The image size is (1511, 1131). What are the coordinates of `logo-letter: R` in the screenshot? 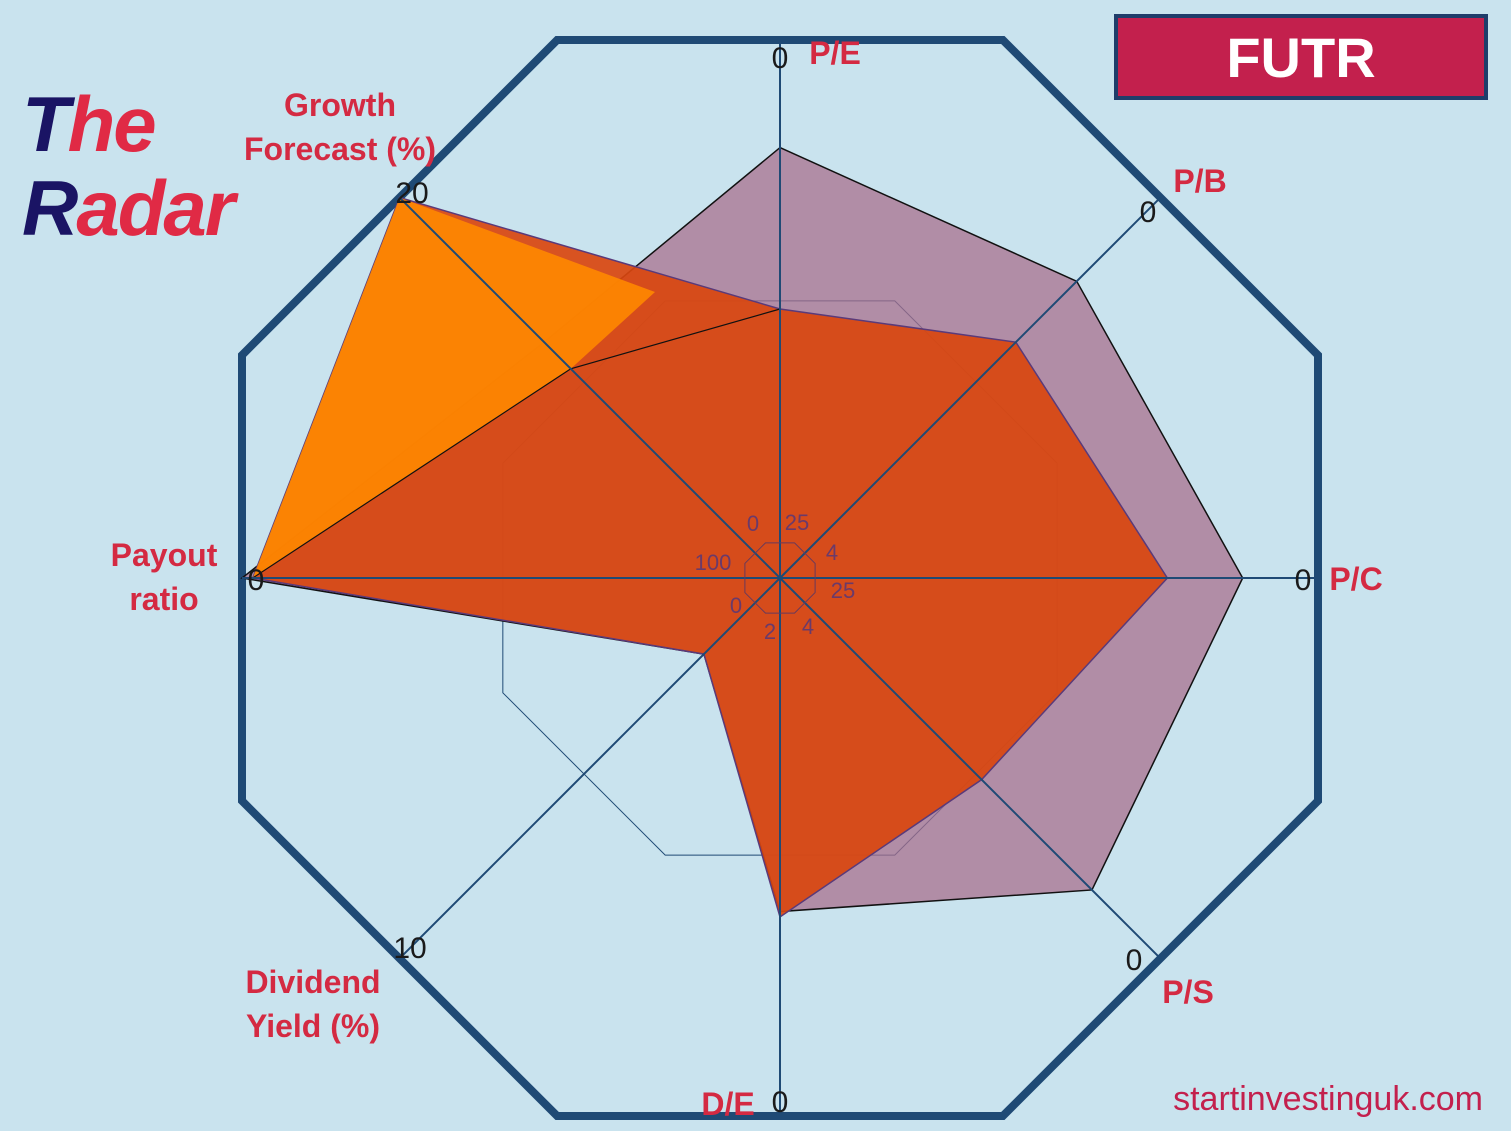 It's located at (50, 208).